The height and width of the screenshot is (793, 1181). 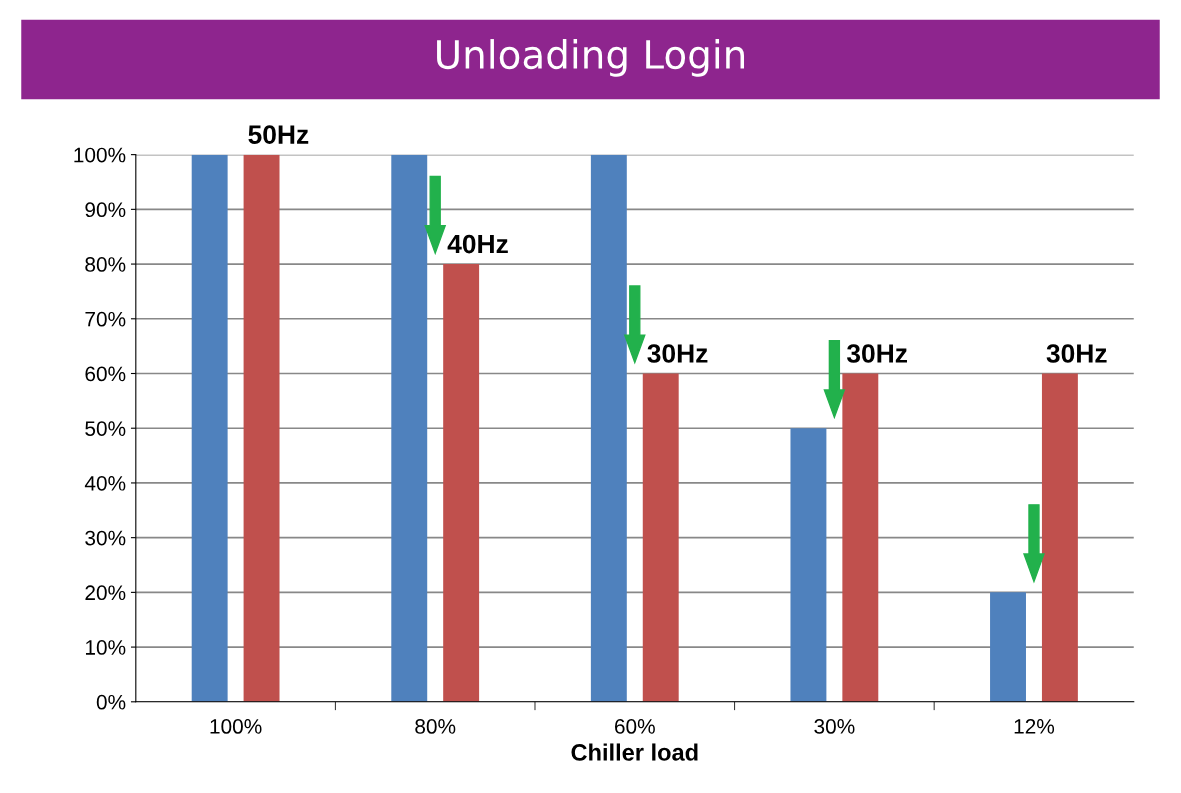 What do you see at coordinates (477, 244) in the screenshot?
I see `annotation: 40Hz` at bounding box center [477, 244].